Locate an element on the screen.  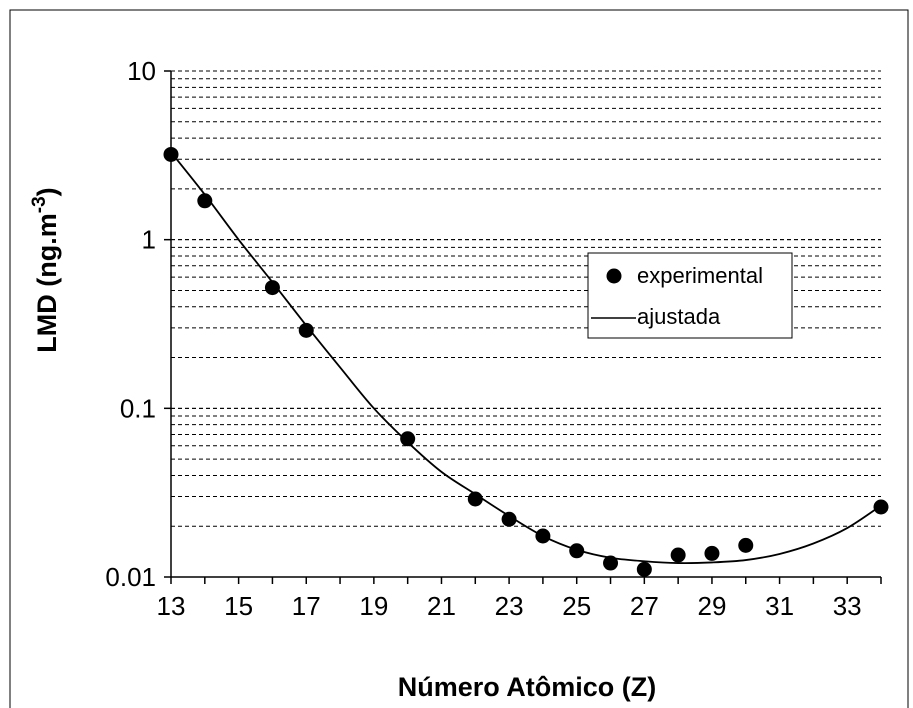
legend-label-ajustada: ajustada is located at coordinates (679, 316).